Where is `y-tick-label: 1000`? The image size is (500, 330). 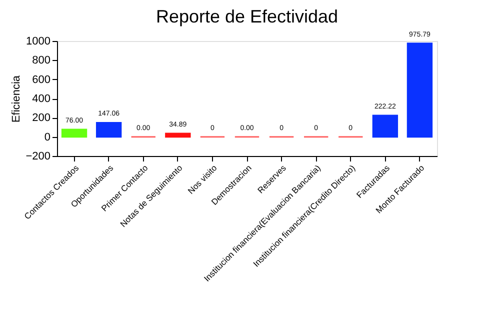 y-tick-label: 1000 is located at coordinates (38, 42).